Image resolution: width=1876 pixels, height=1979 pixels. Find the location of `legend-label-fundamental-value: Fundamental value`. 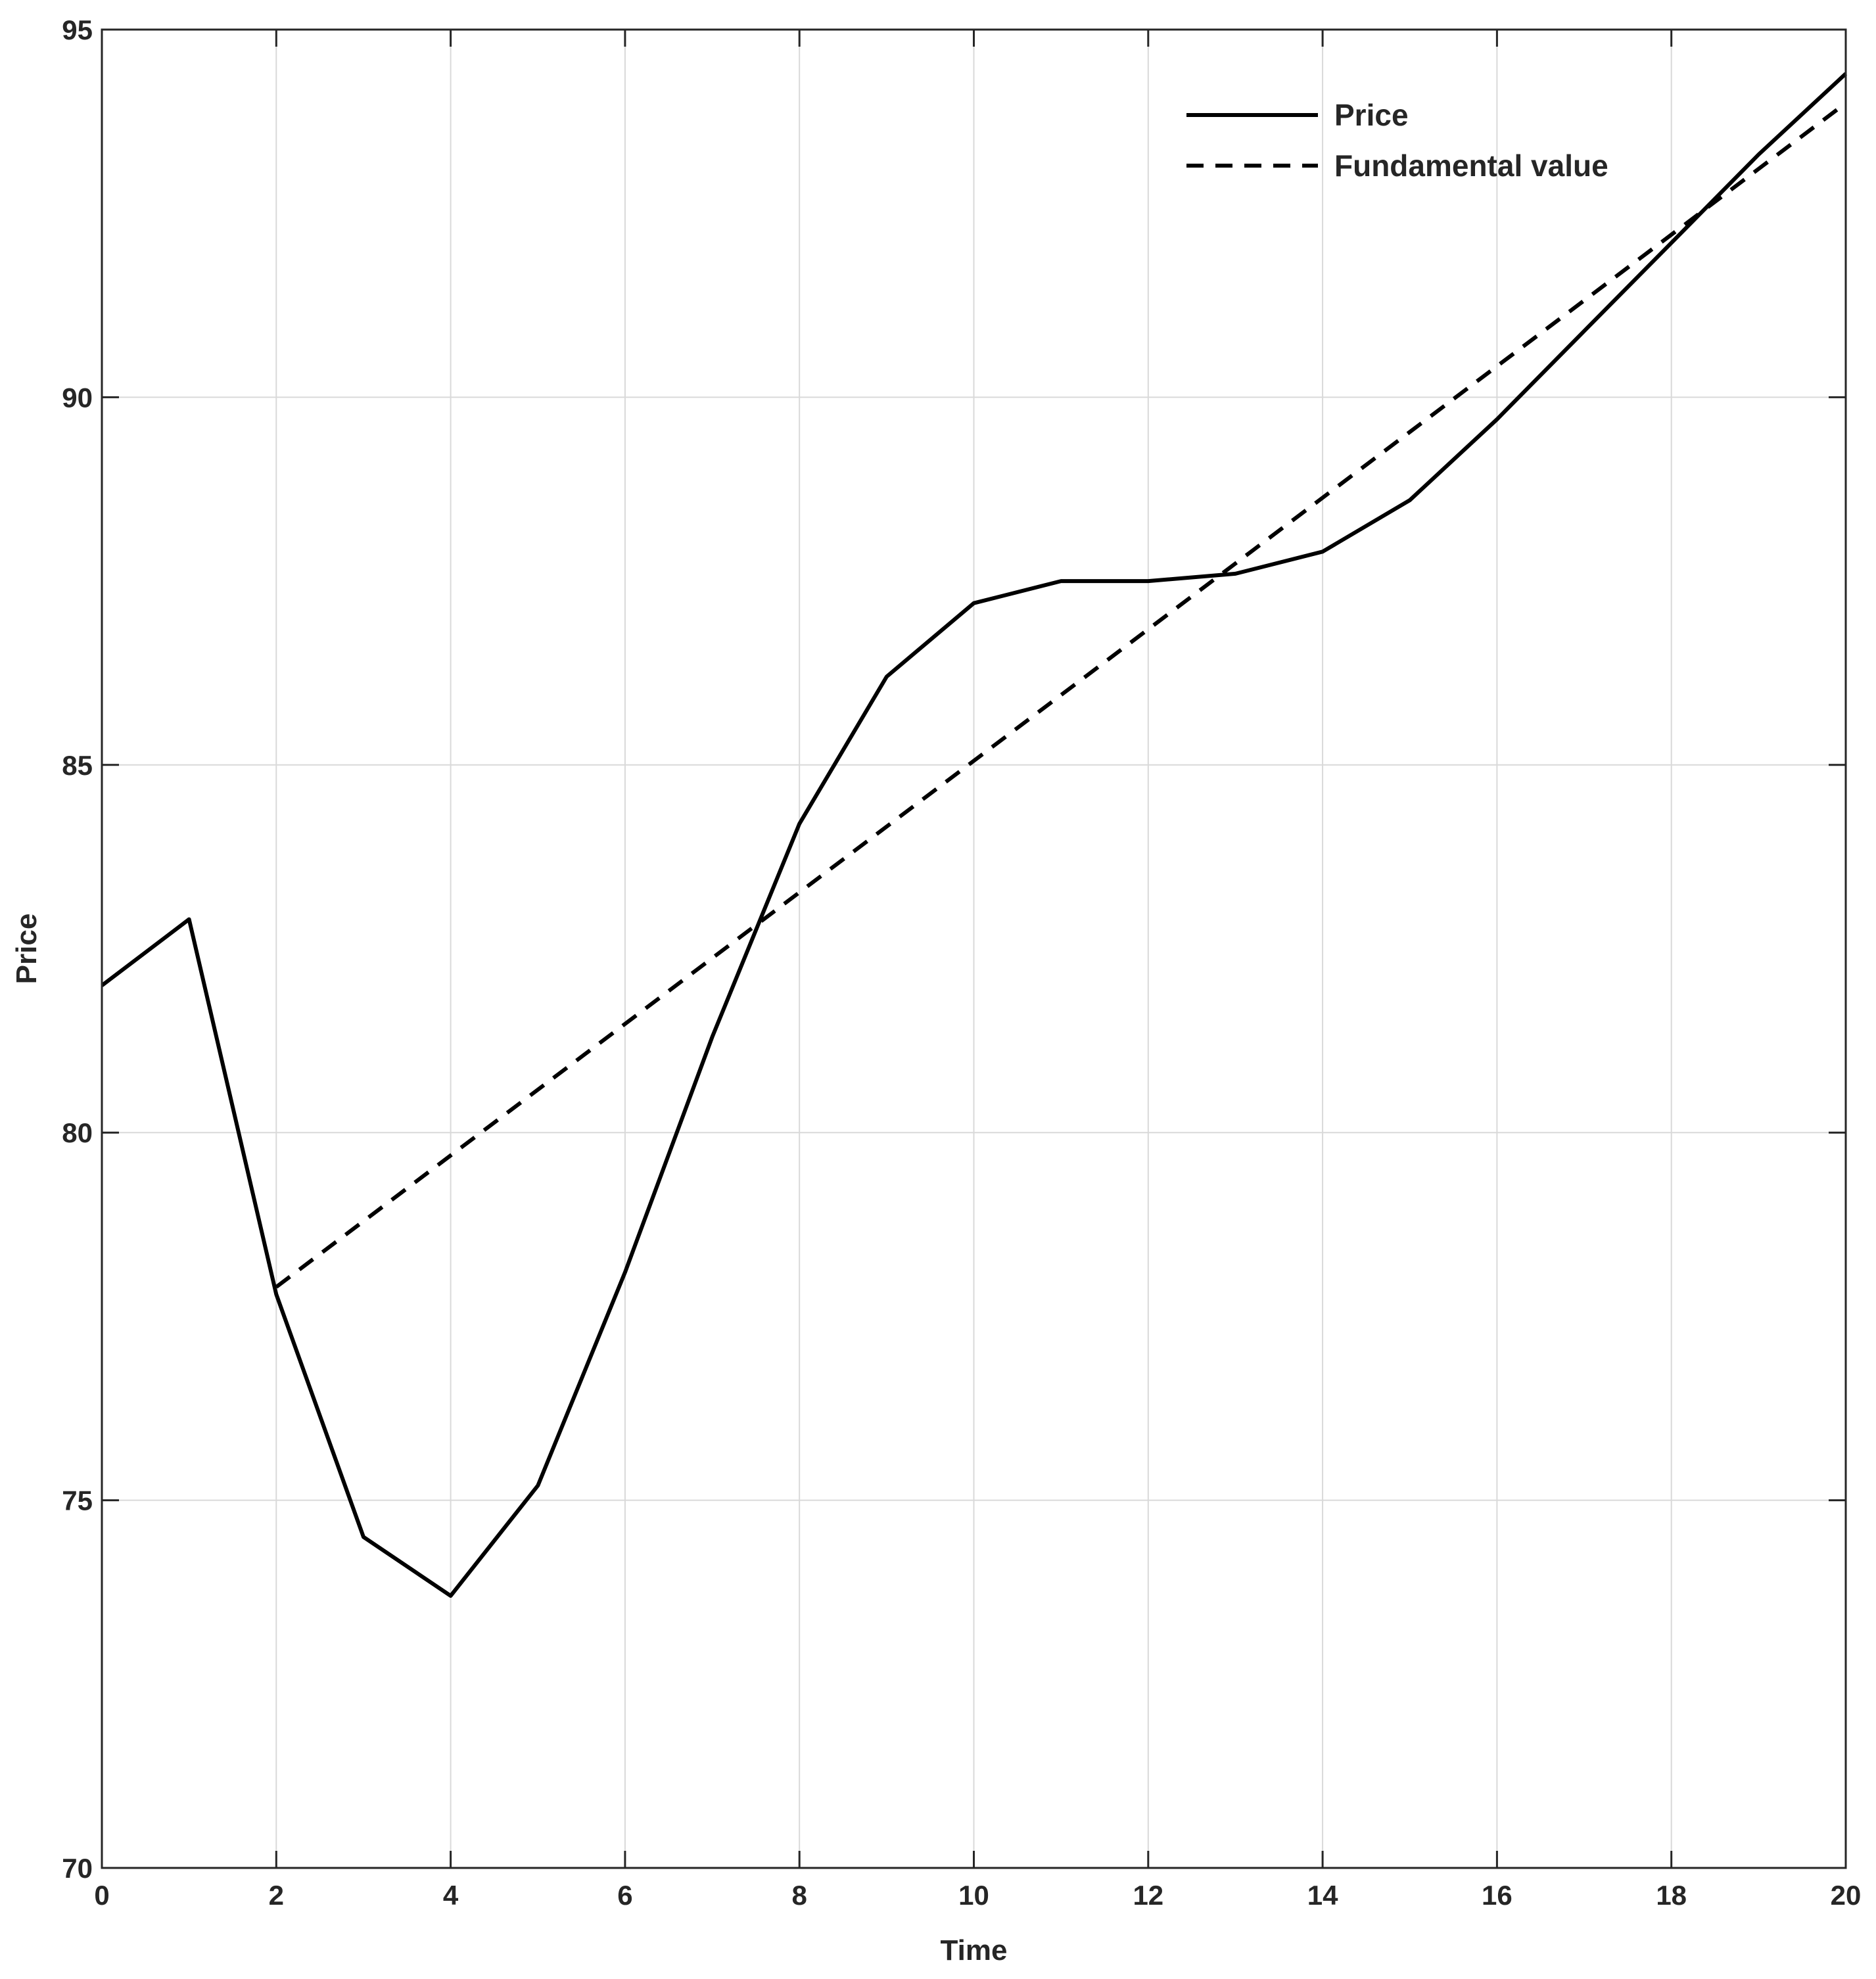

legend-label-fundamental-value: Fundamental value is located at coordinates (1471, 166).